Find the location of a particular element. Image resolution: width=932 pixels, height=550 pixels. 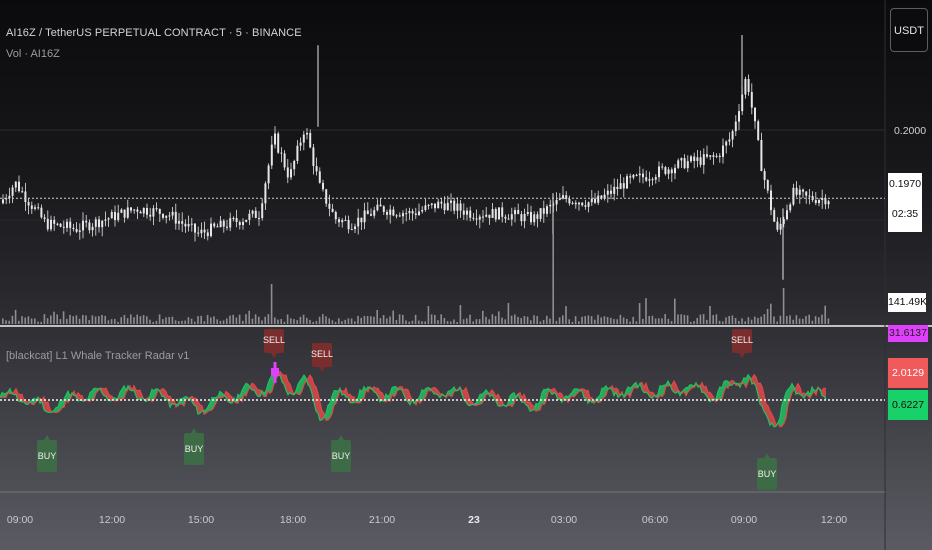

time-axis-label: 06:00 is located at coordinates (655, 520).